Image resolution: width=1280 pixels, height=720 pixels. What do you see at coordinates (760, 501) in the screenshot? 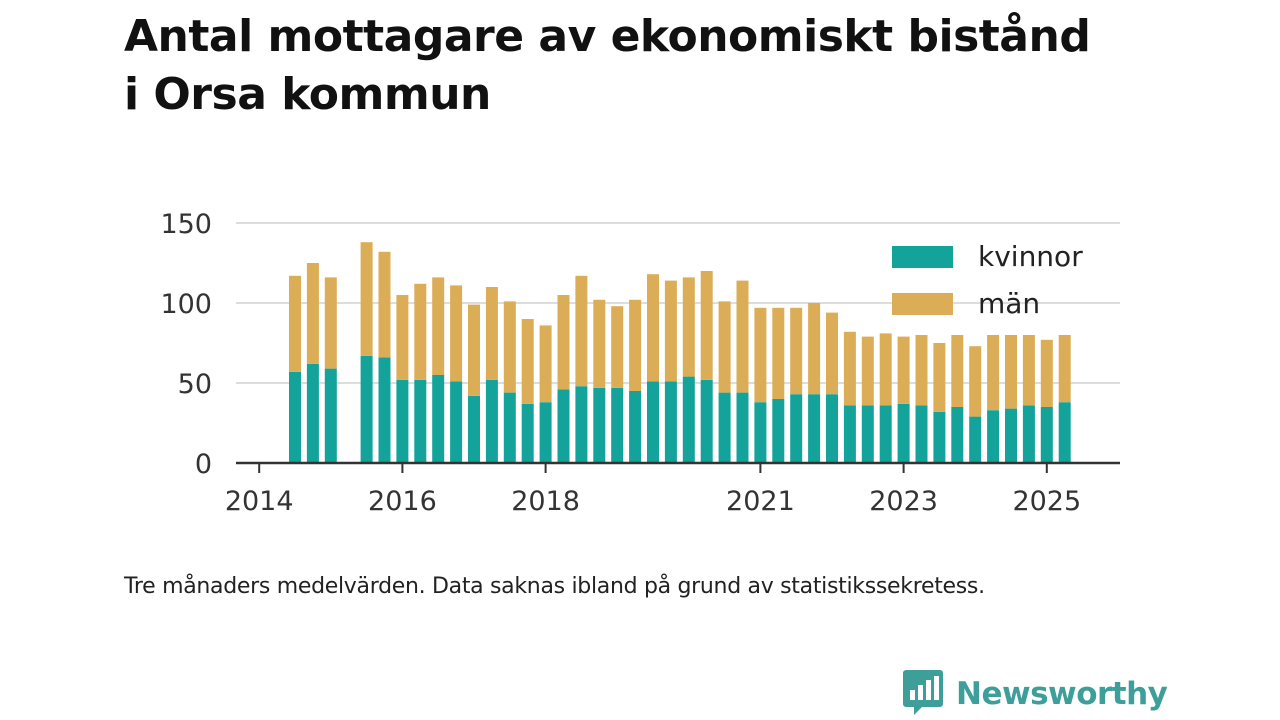
I see `x-tick-label: 2021` at bounding box center [760, 501].